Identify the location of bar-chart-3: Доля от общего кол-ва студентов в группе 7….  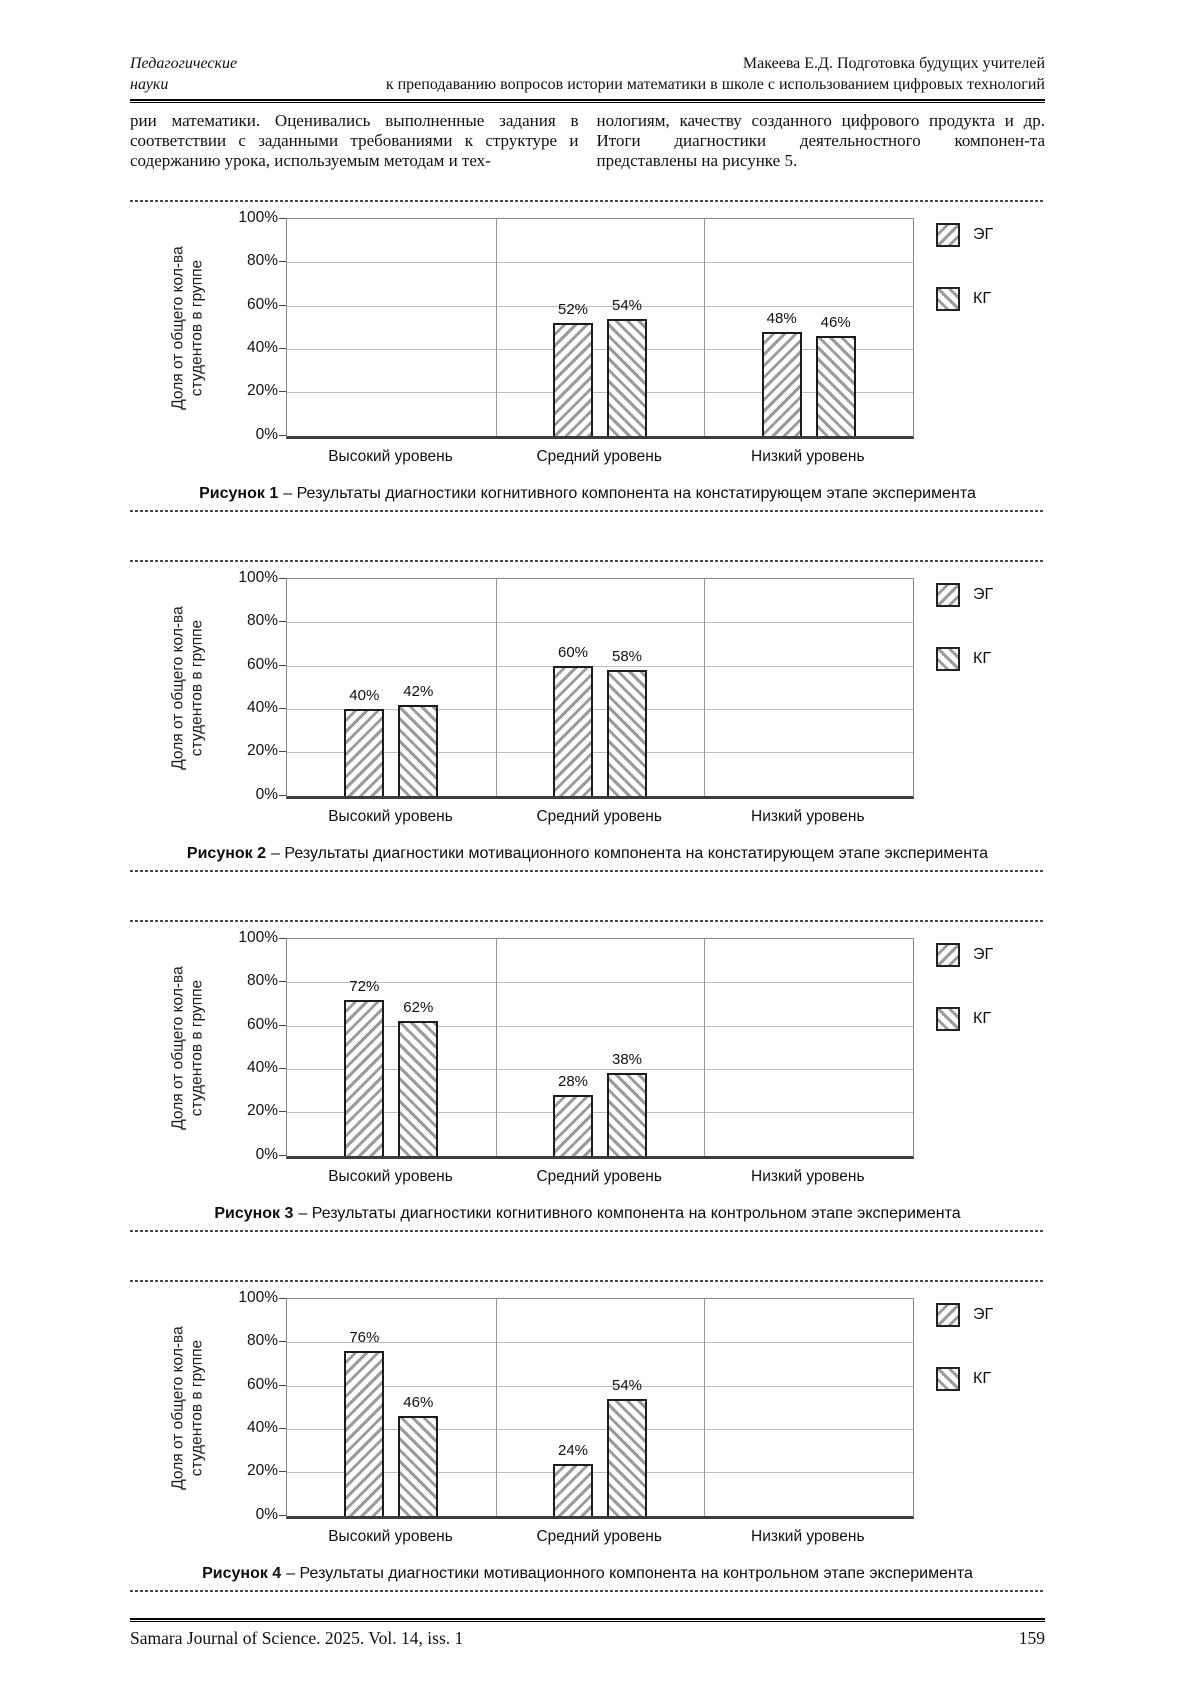
(587, 1057).